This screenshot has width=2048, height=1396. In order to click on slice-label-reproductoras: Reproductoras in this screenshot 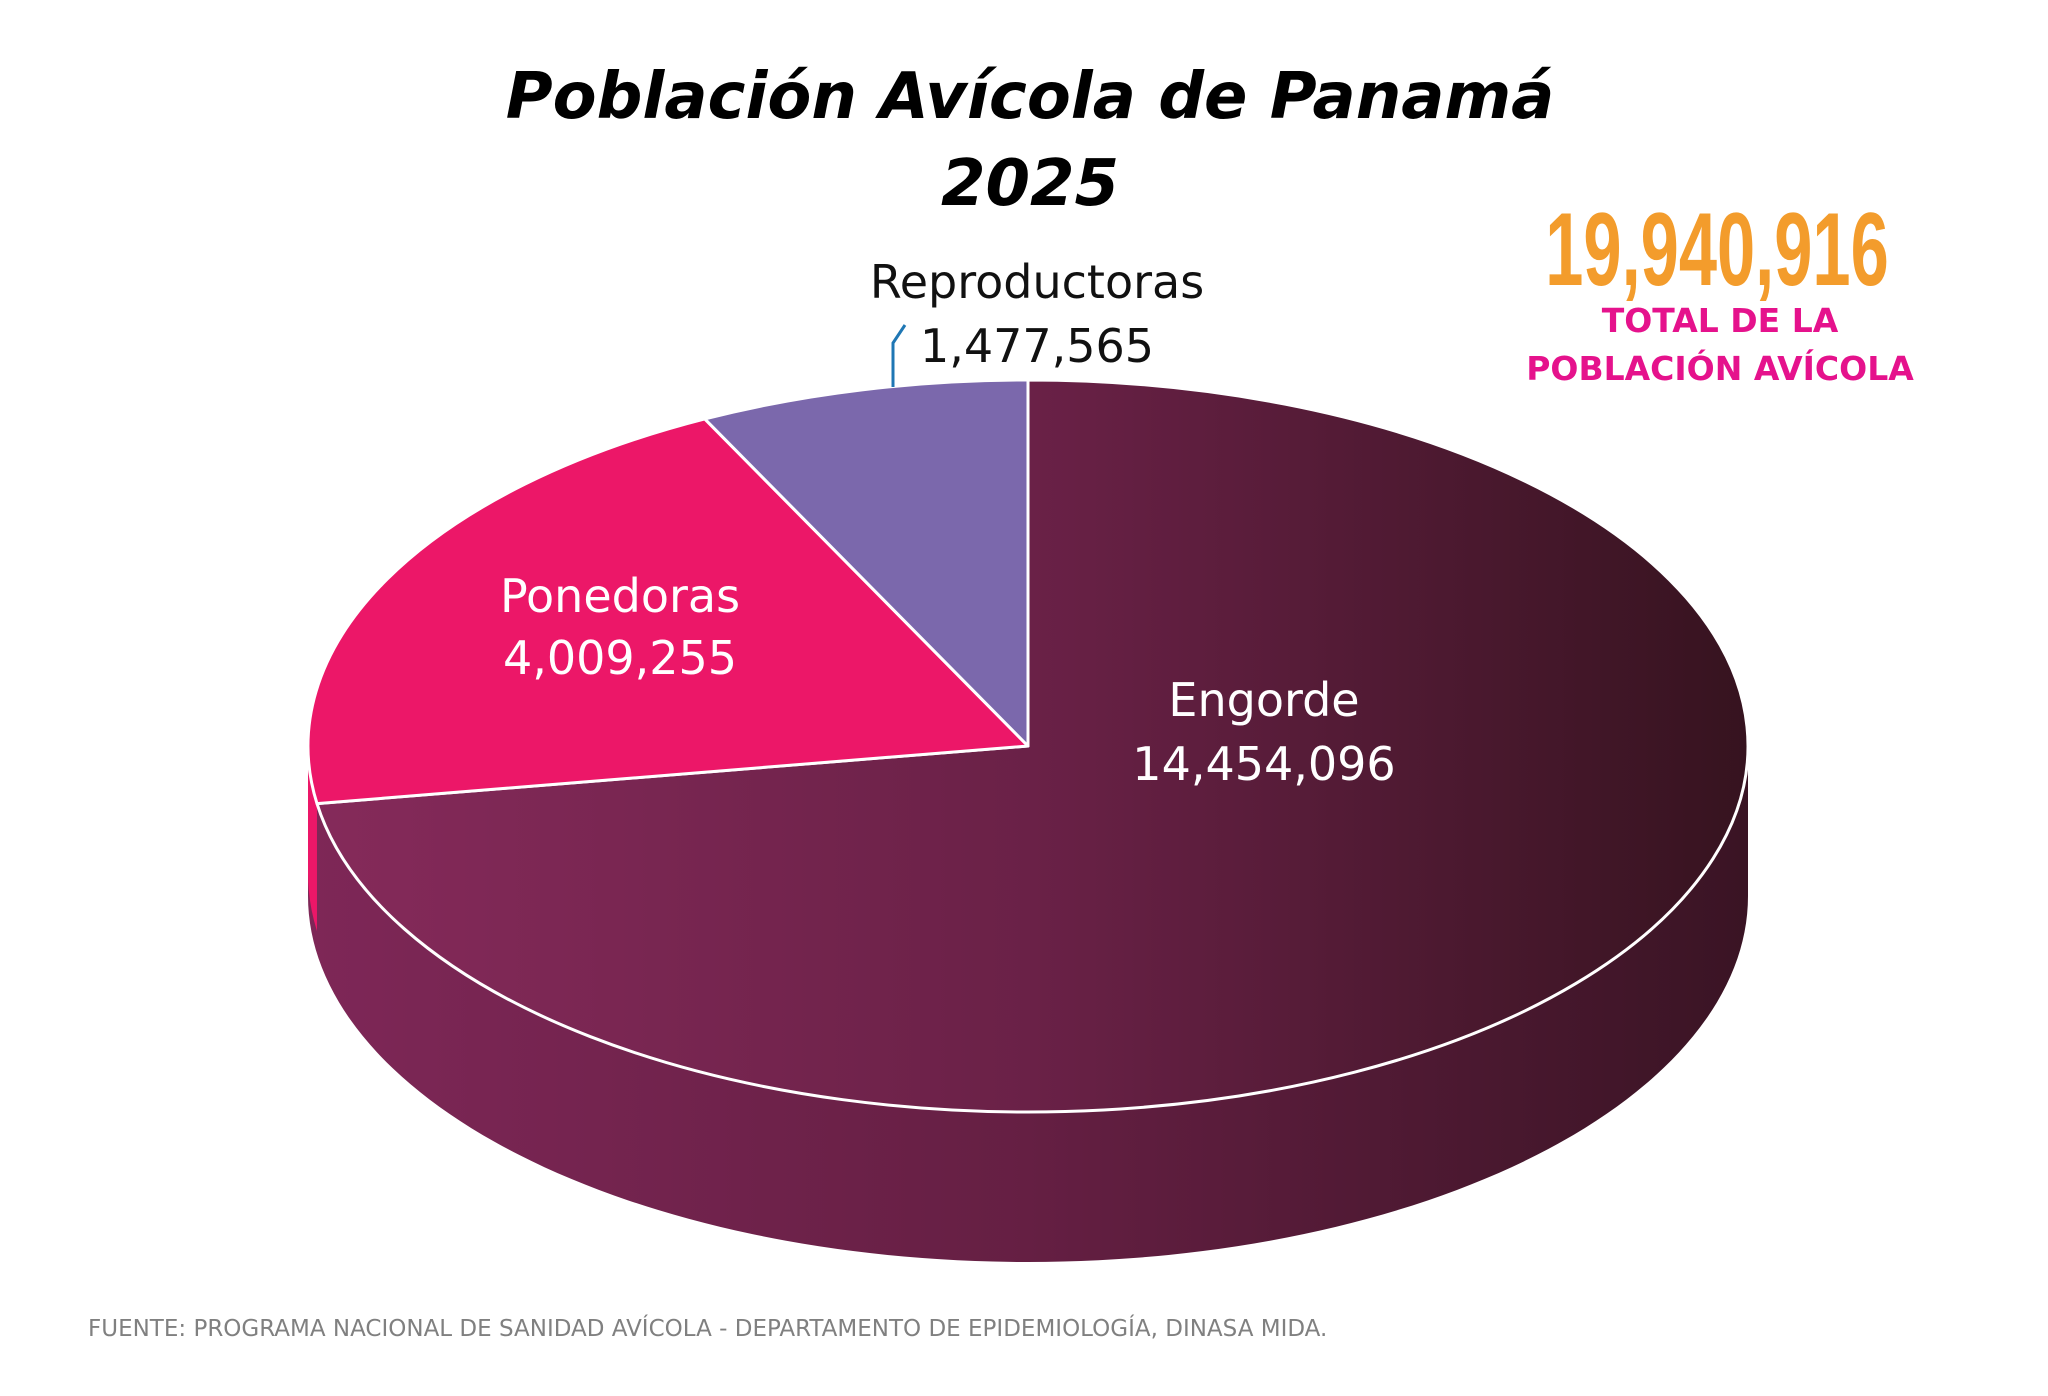, I will do `click(1037, 282)`.